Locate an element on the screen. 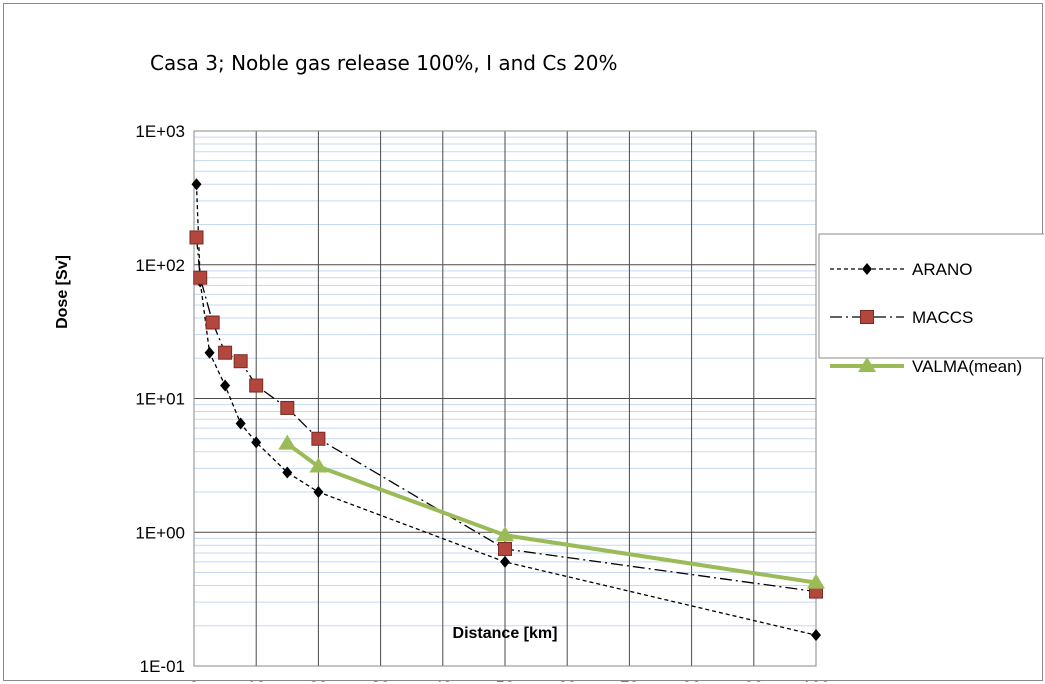  legend-item: VALMA(mean) is located at coordinates (926, 366).